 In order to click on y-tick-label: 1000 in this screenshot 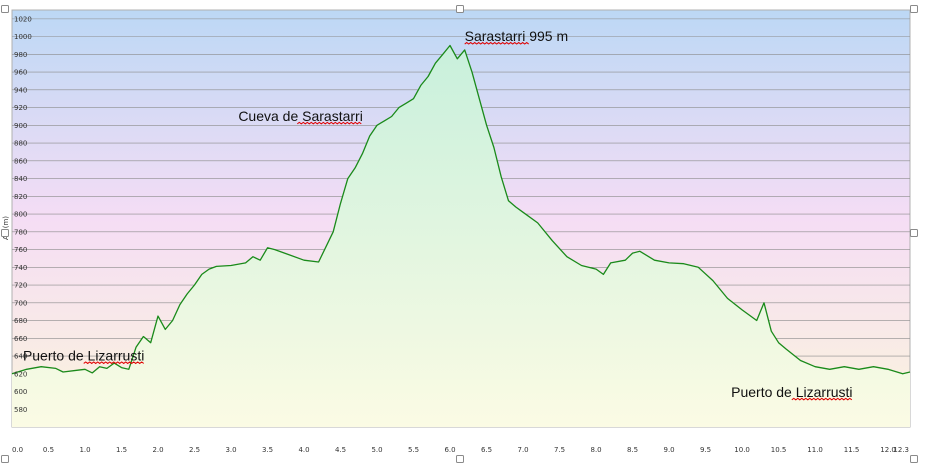, I will do `click(23, 37)`.